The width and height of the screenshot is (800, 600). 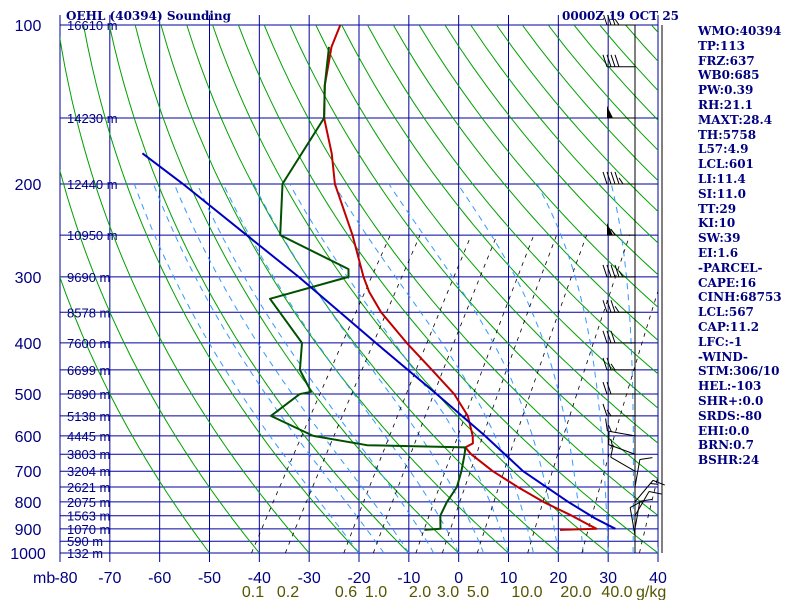 I want to click on stability-index-item: LCL:567, so click(x=726, y=312).